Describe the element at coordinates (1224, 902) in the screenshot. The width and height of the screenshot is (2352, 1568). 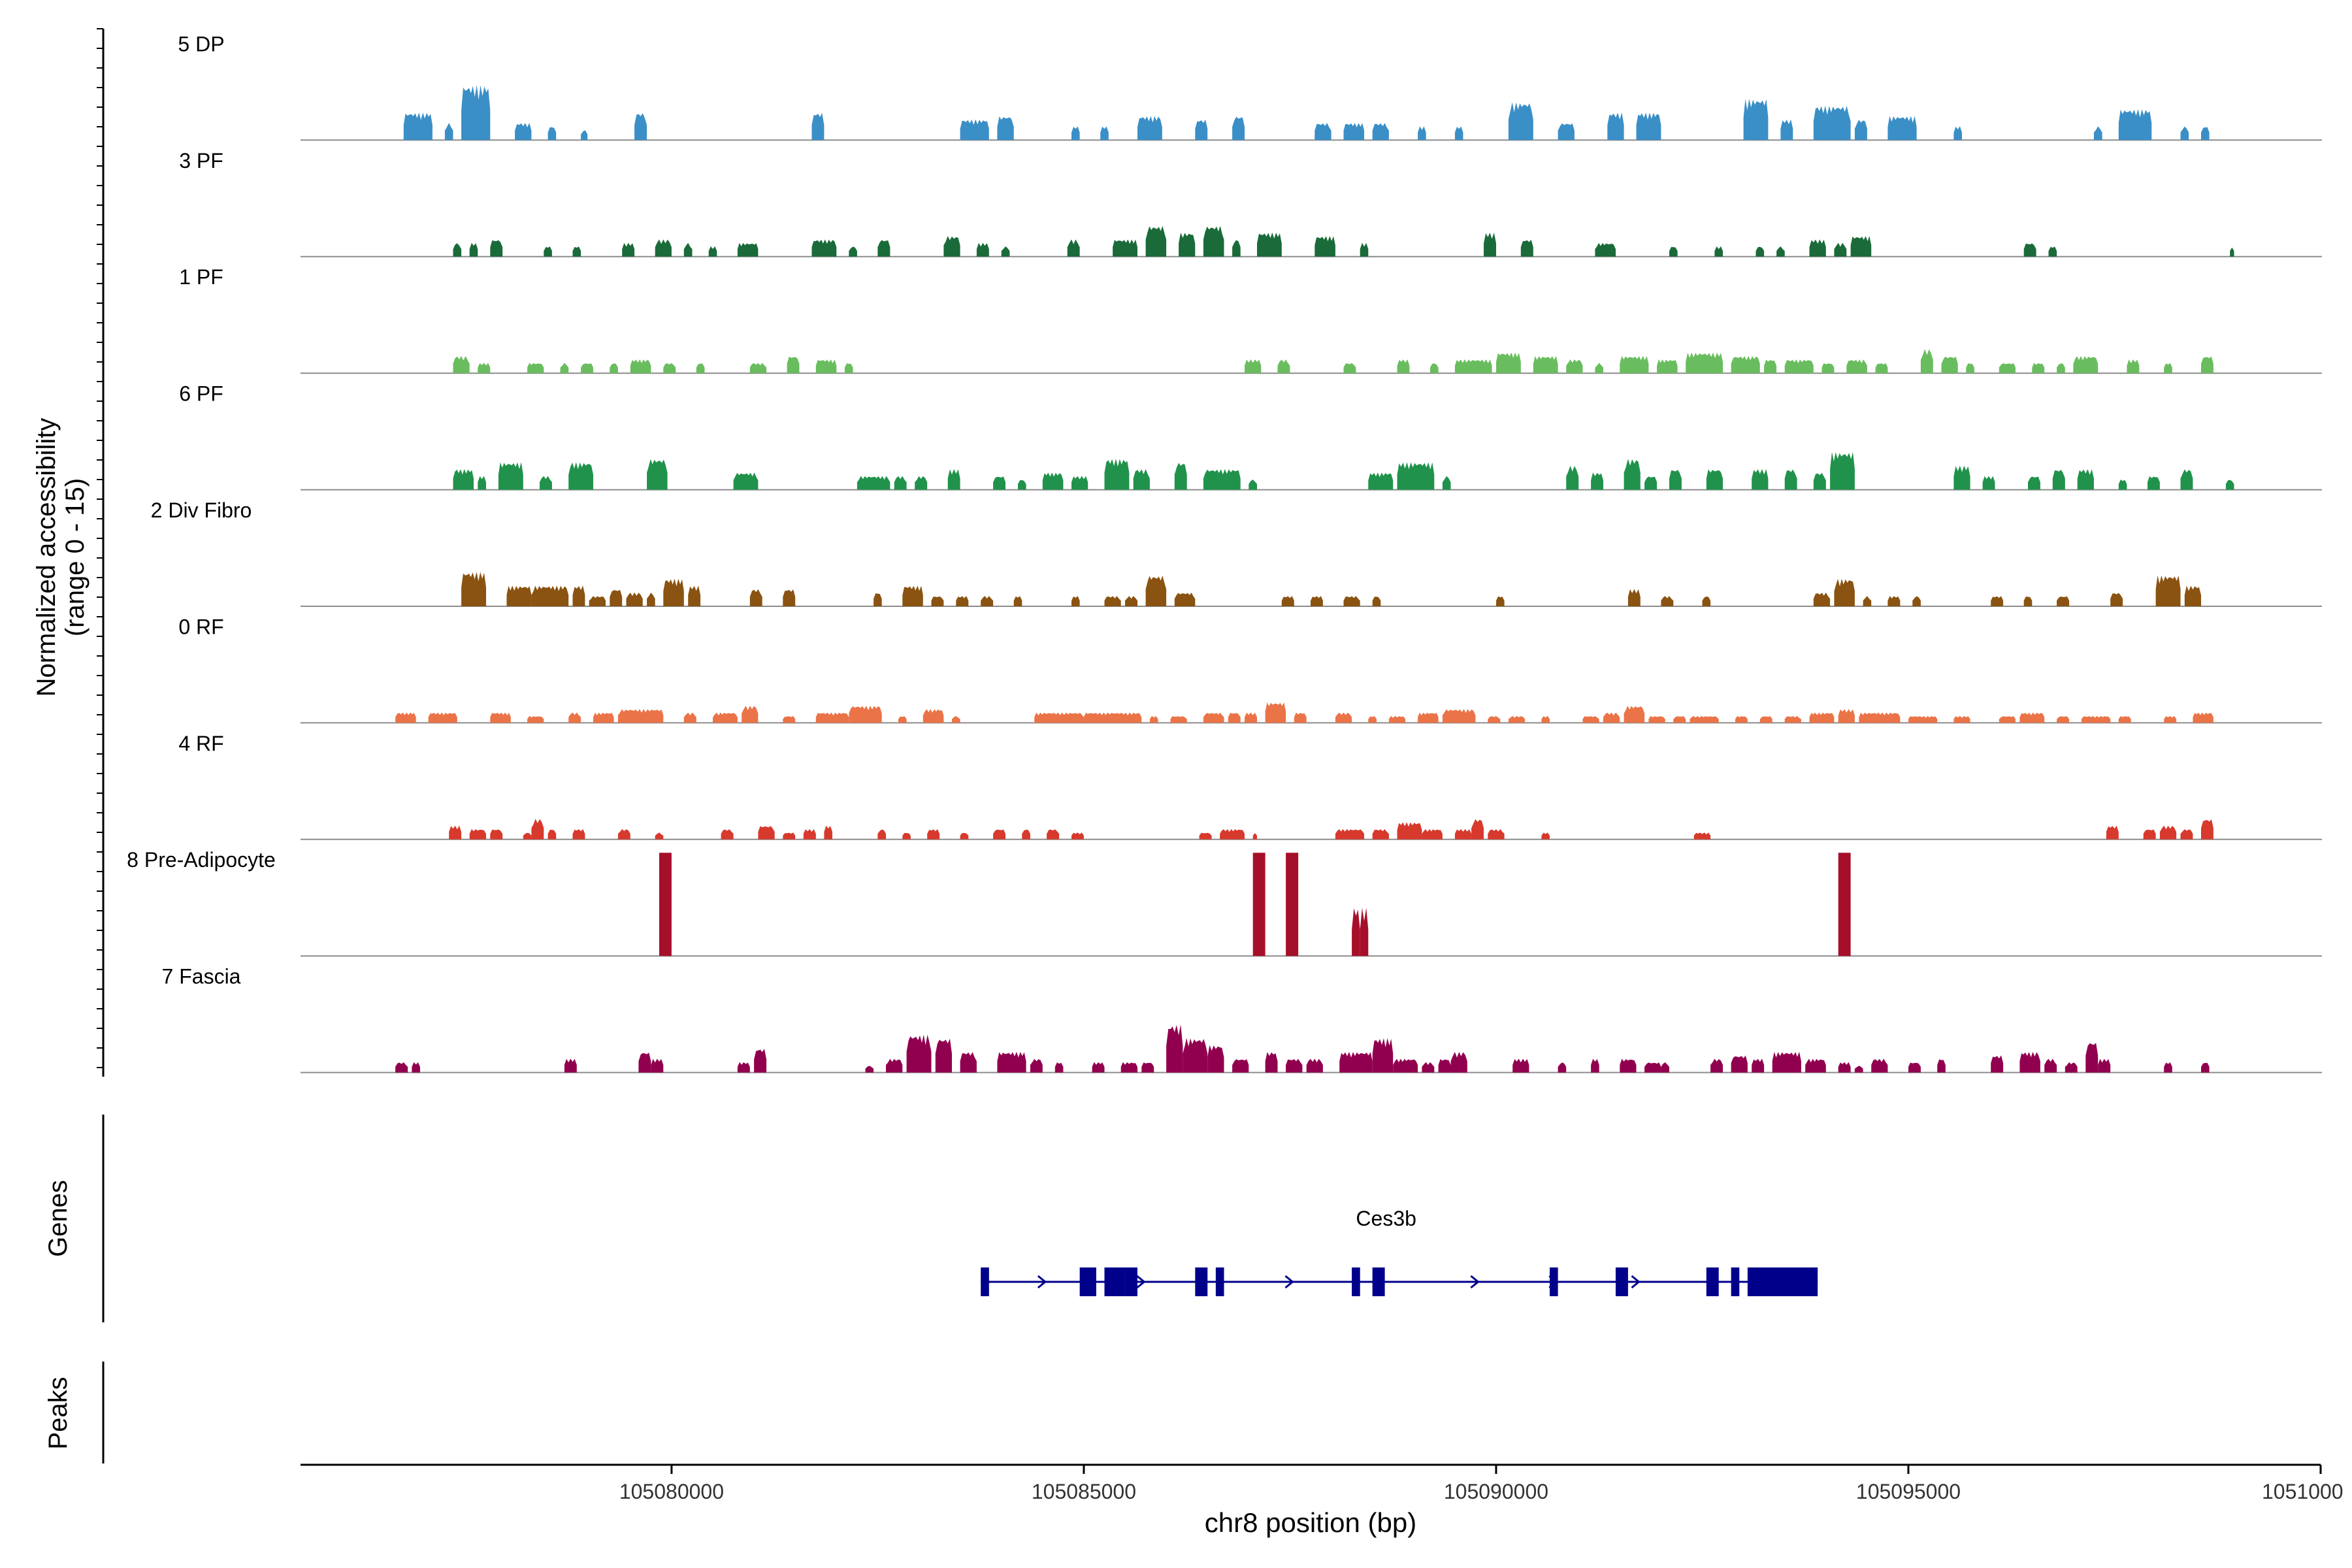
I see `track-8-pre-adipocyte: 8 Pre-Adipocyte` at that location.